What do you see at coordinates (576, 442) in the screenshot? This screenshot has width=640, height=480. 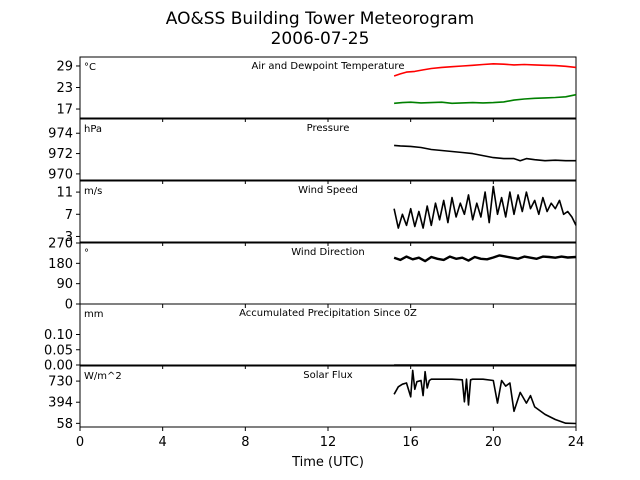 I see `x-tick-label: 24` at bounding box center [576, 442].